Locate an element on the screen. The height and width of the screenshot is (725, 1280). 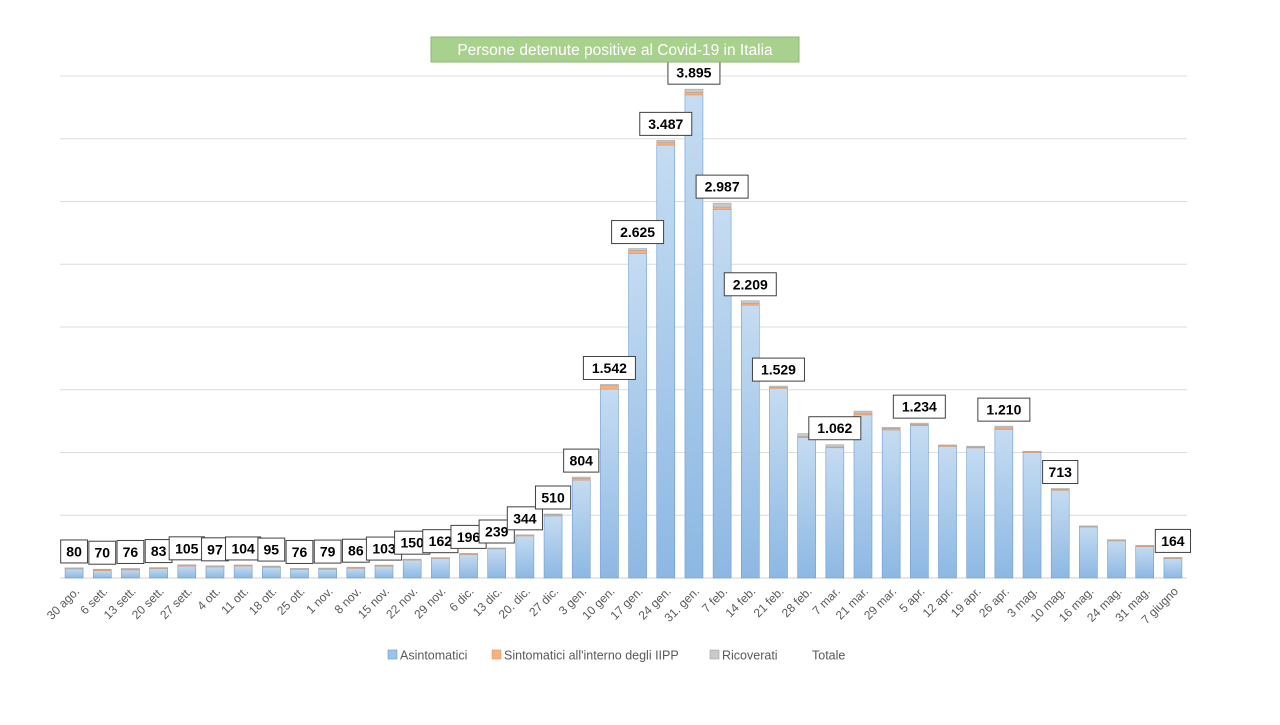
data-label-text: 510 is located at coordinates (553, 497).